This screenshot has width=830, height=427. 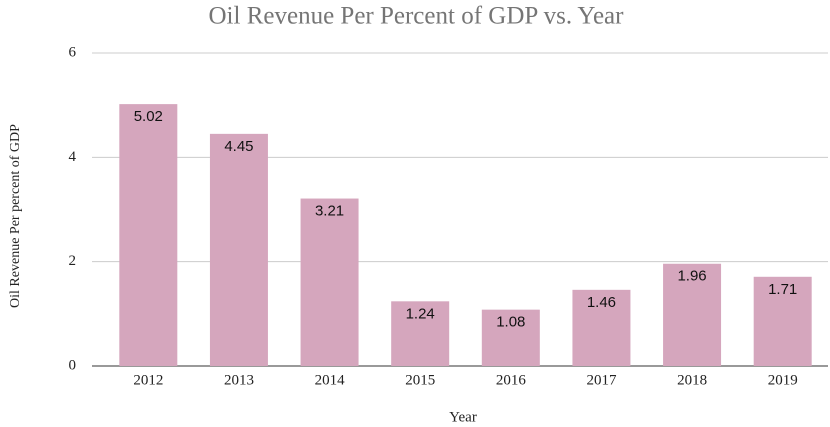 I want to click on x-tick-label: 2017, so click(x=601, y=380).